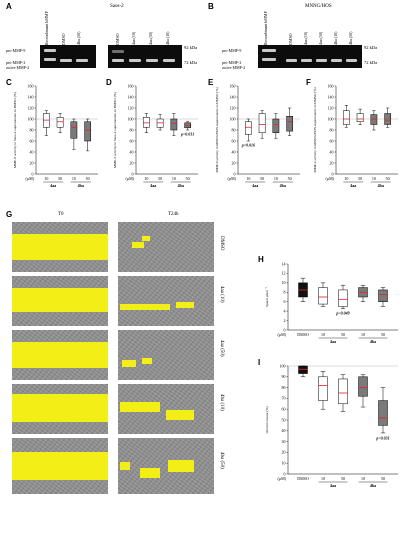 This screenshot has width=412, height=550. Describe the element at coordinates (320, 38) in the screenshot. I see `gel-b-lane-4: 4aa (50)` at that location.